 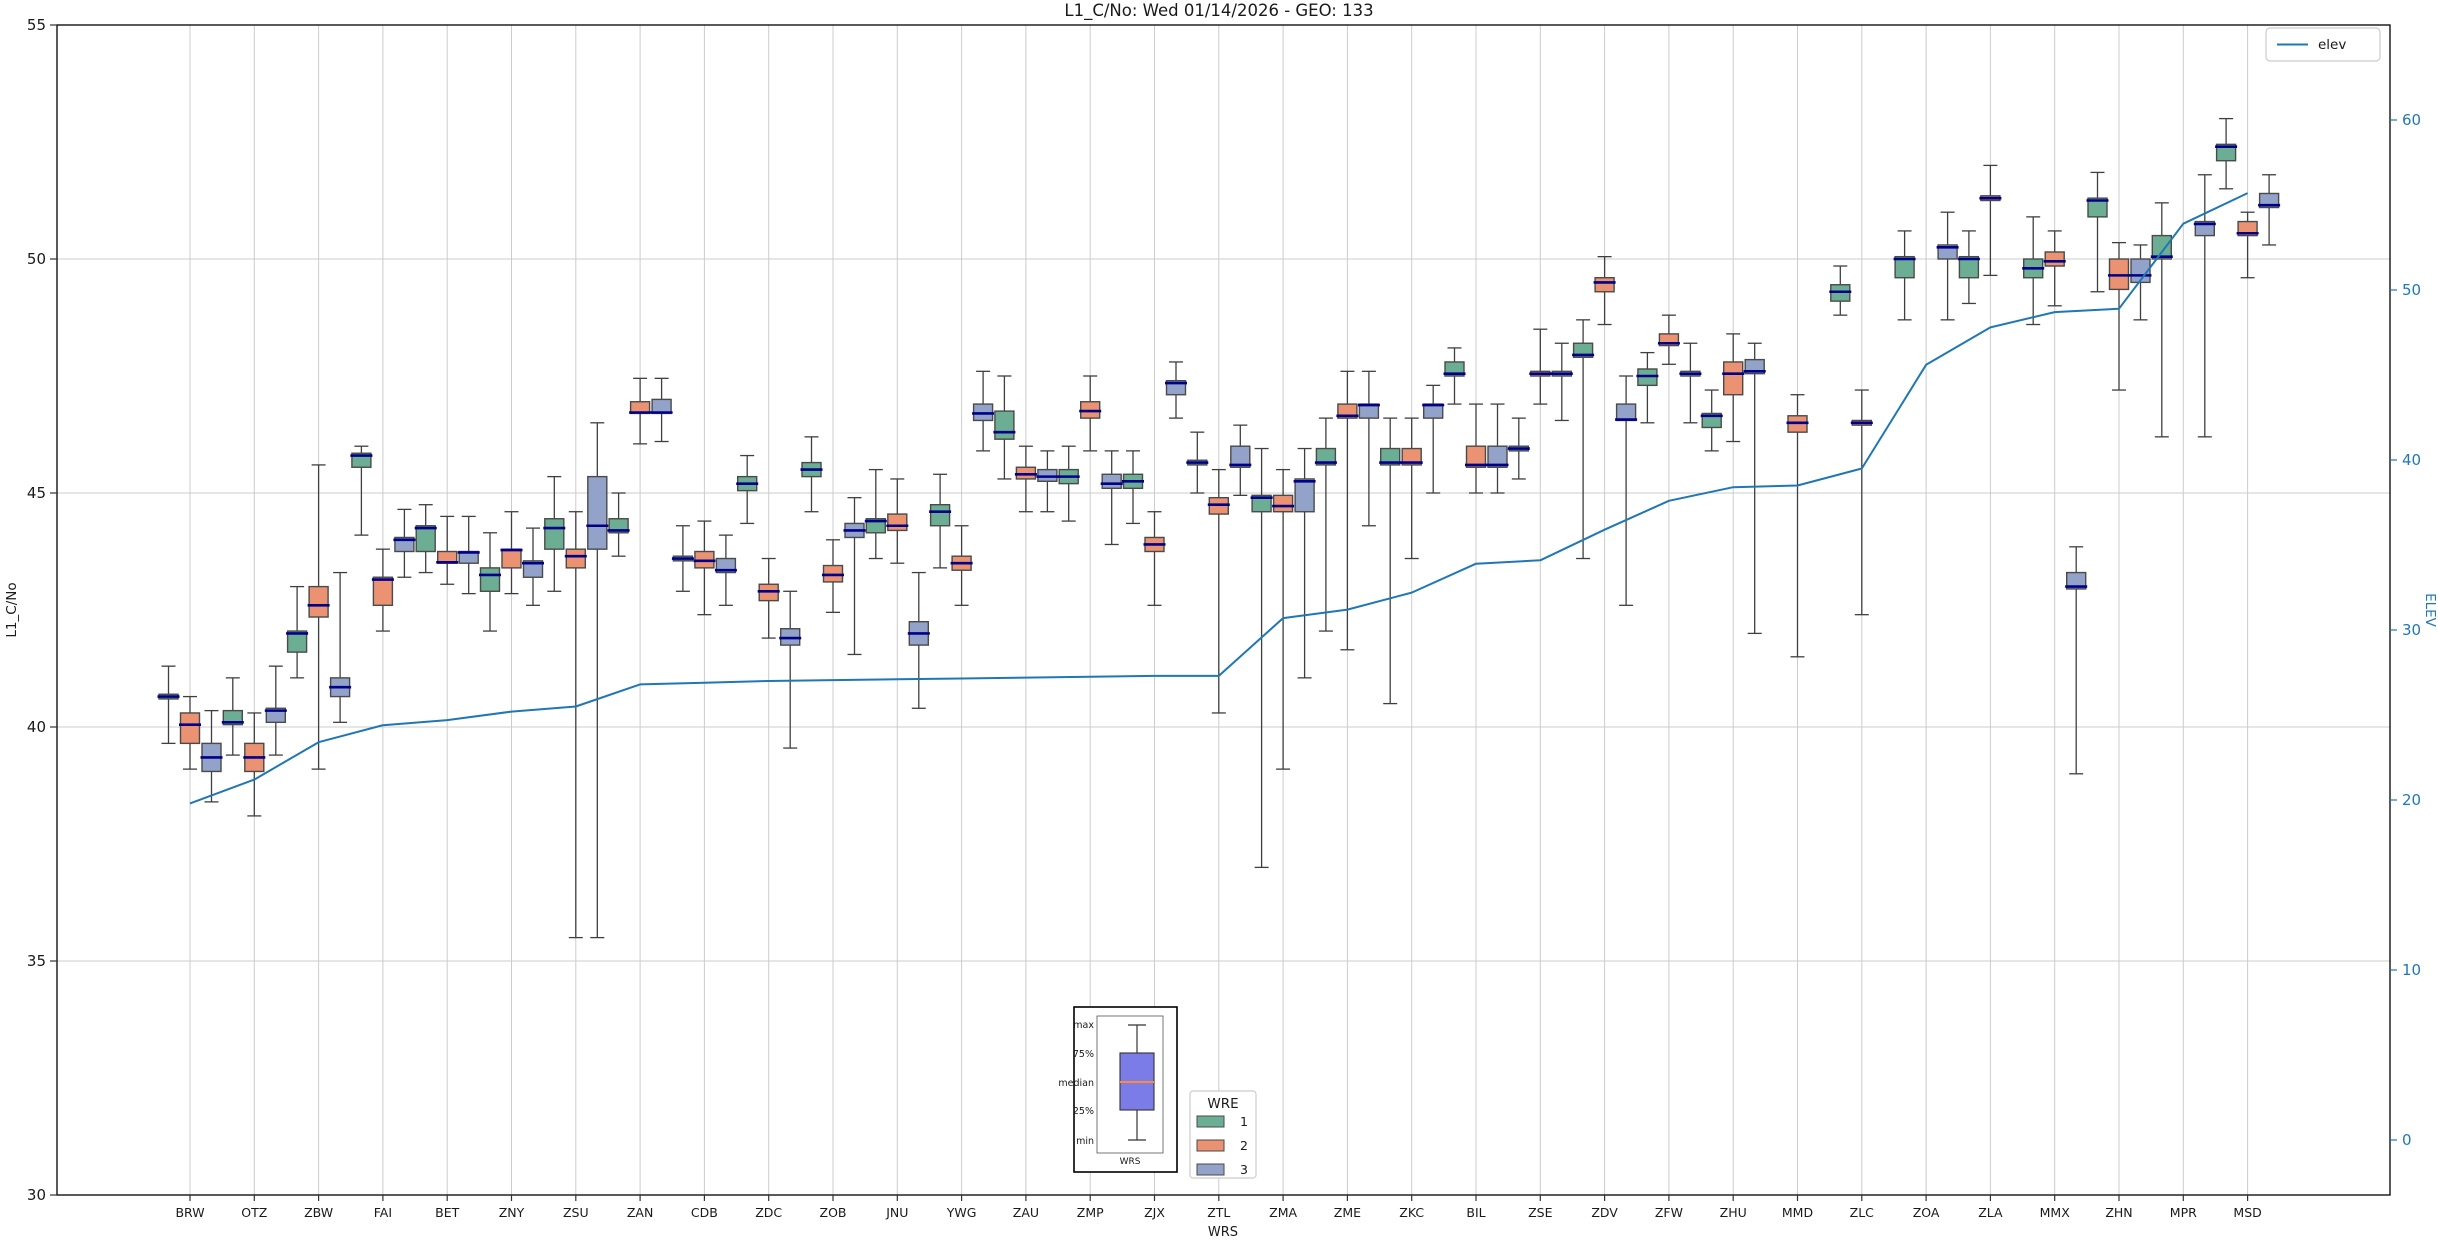 I want to click on right-tick-label-50: 50, so click(x=2411, y=290).